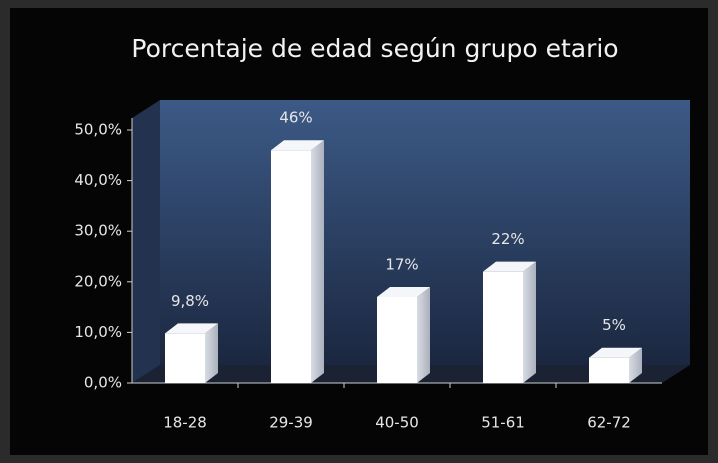 Image resolution: width=718 pixels, height=463 pixels. What do you see at coordinates (507, 239) in the screenshot?
I see `value-label: 22%` at bounding box center [507, 239].